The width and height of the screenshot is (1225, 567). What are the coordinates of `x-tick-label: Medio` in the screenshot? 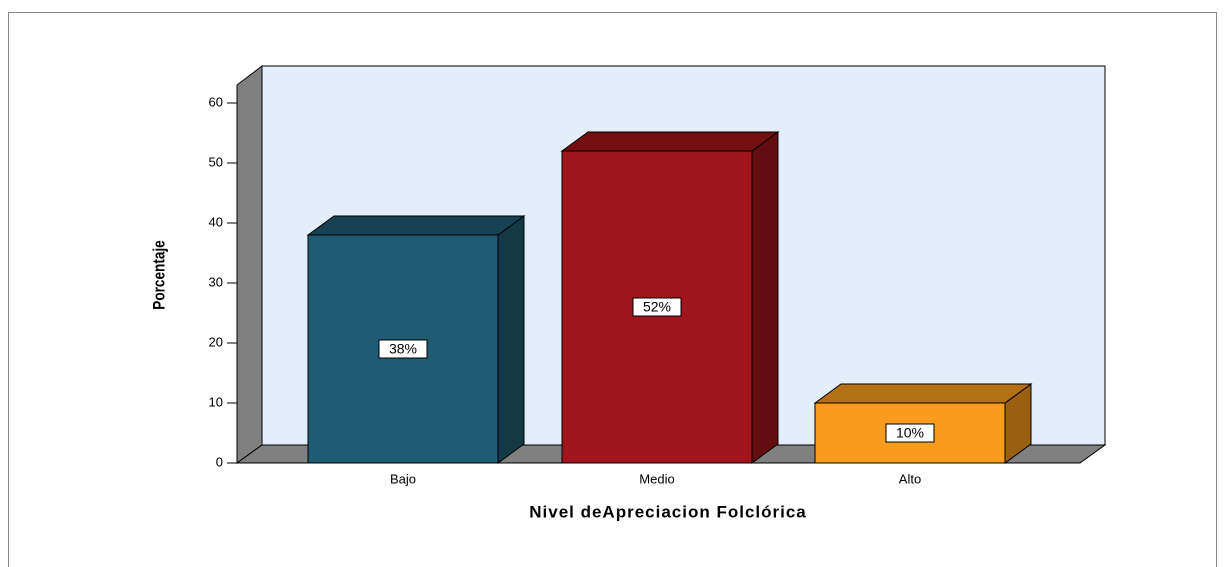 It's located at (656, 478).